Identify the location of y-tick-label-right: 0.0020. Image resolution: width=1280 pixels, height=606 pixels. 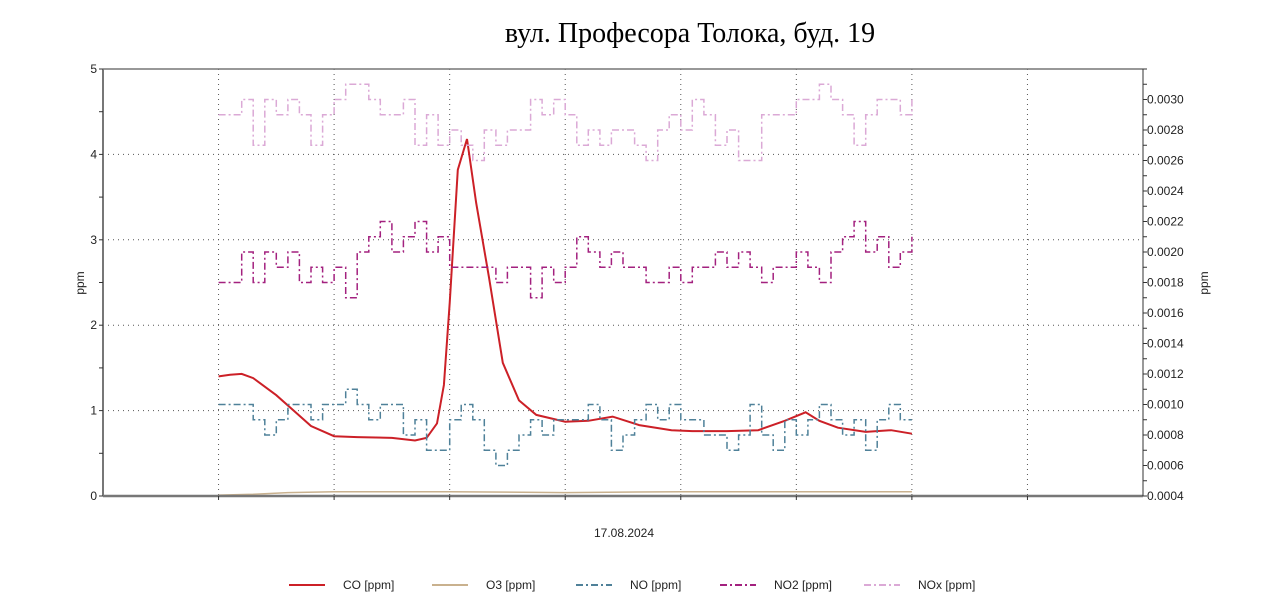
(1165, 252).